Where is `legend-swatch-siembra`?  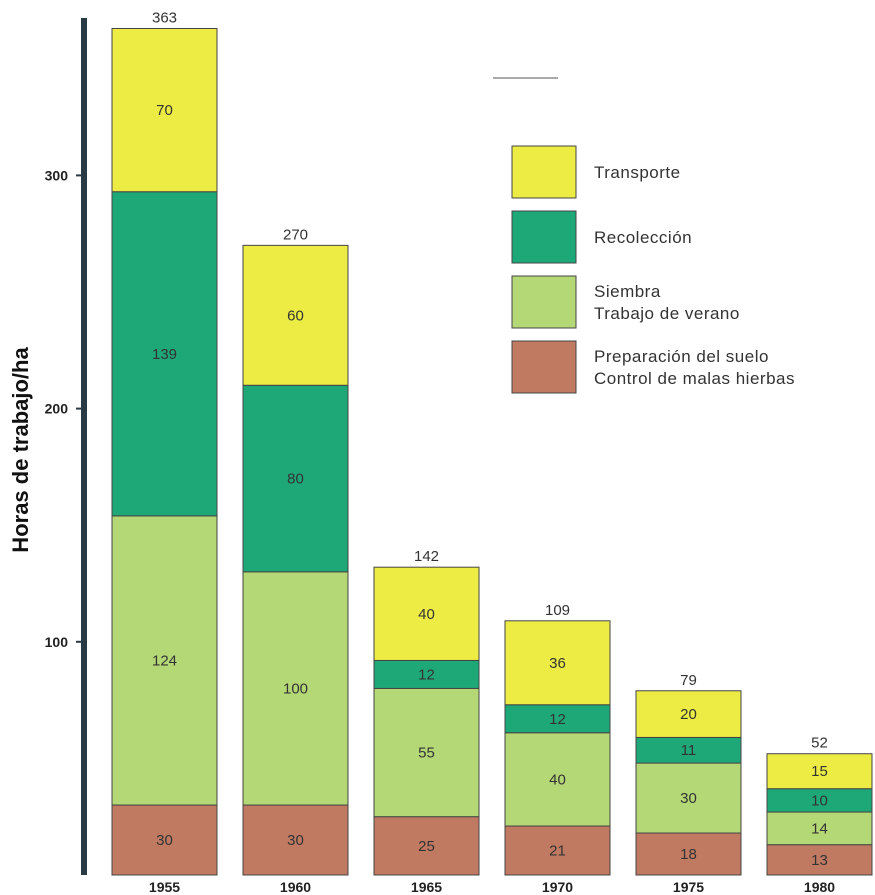 legend-swatch-siembra is located at coordinates (544, 302).